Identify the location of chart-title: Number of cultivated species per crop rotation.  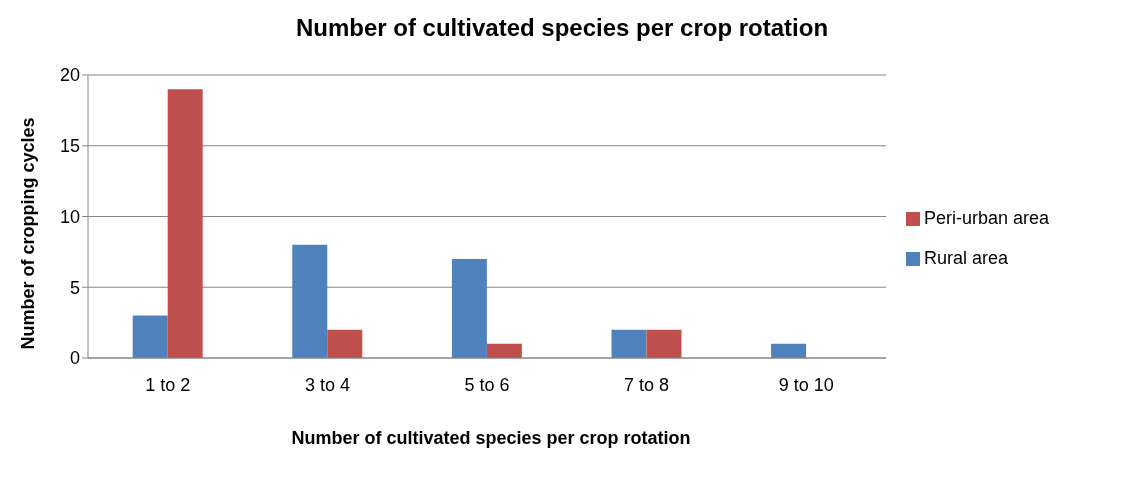
(562, 28).